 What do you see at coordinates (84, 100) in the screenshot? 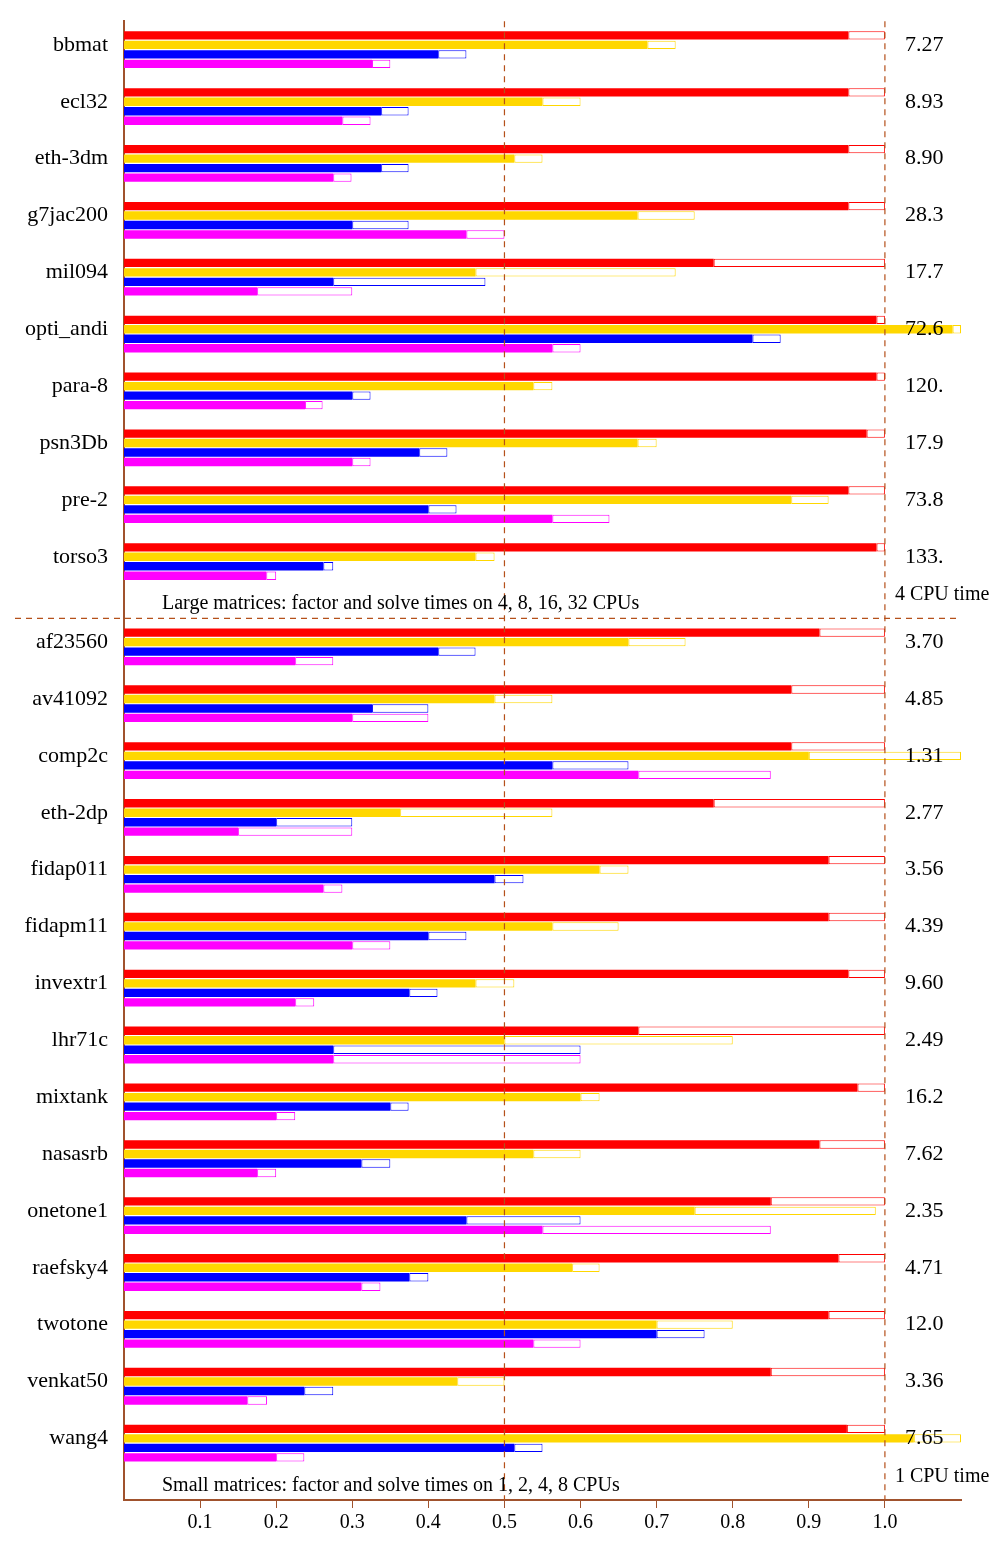
I see `y-tick-label: ecl32` at bounding box center [84, 100].